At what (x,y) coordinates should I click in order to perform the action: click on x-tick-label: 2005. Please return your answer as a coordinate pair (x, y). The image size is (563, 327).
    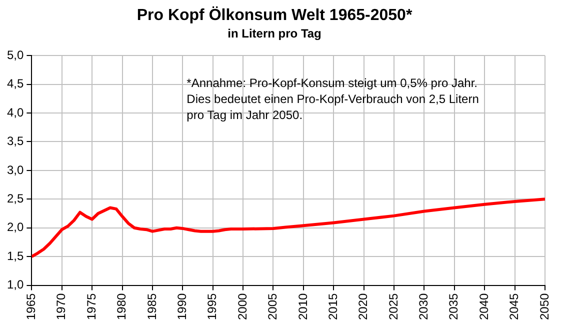
    Looking at the image, I should click on (273, 306).